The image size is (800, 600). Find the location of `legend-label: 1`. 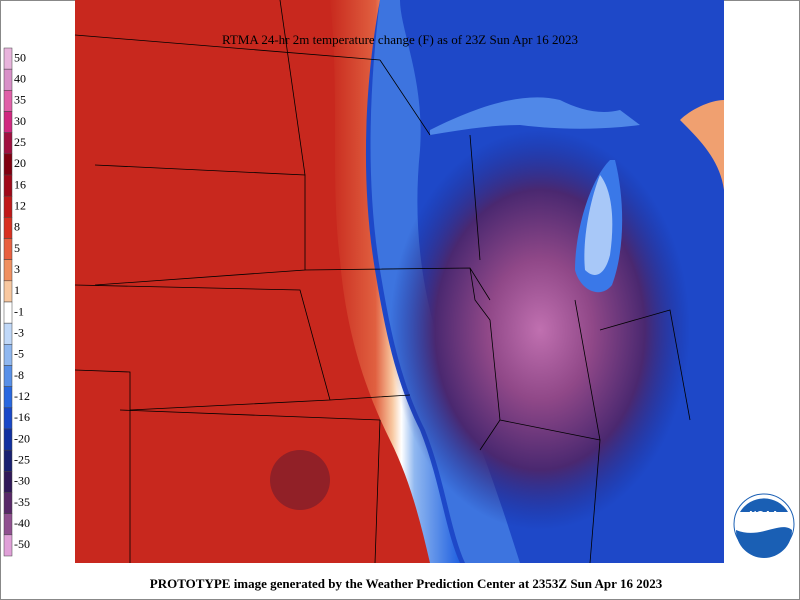

legend-label: 1 is located at coordinates (17, 290).